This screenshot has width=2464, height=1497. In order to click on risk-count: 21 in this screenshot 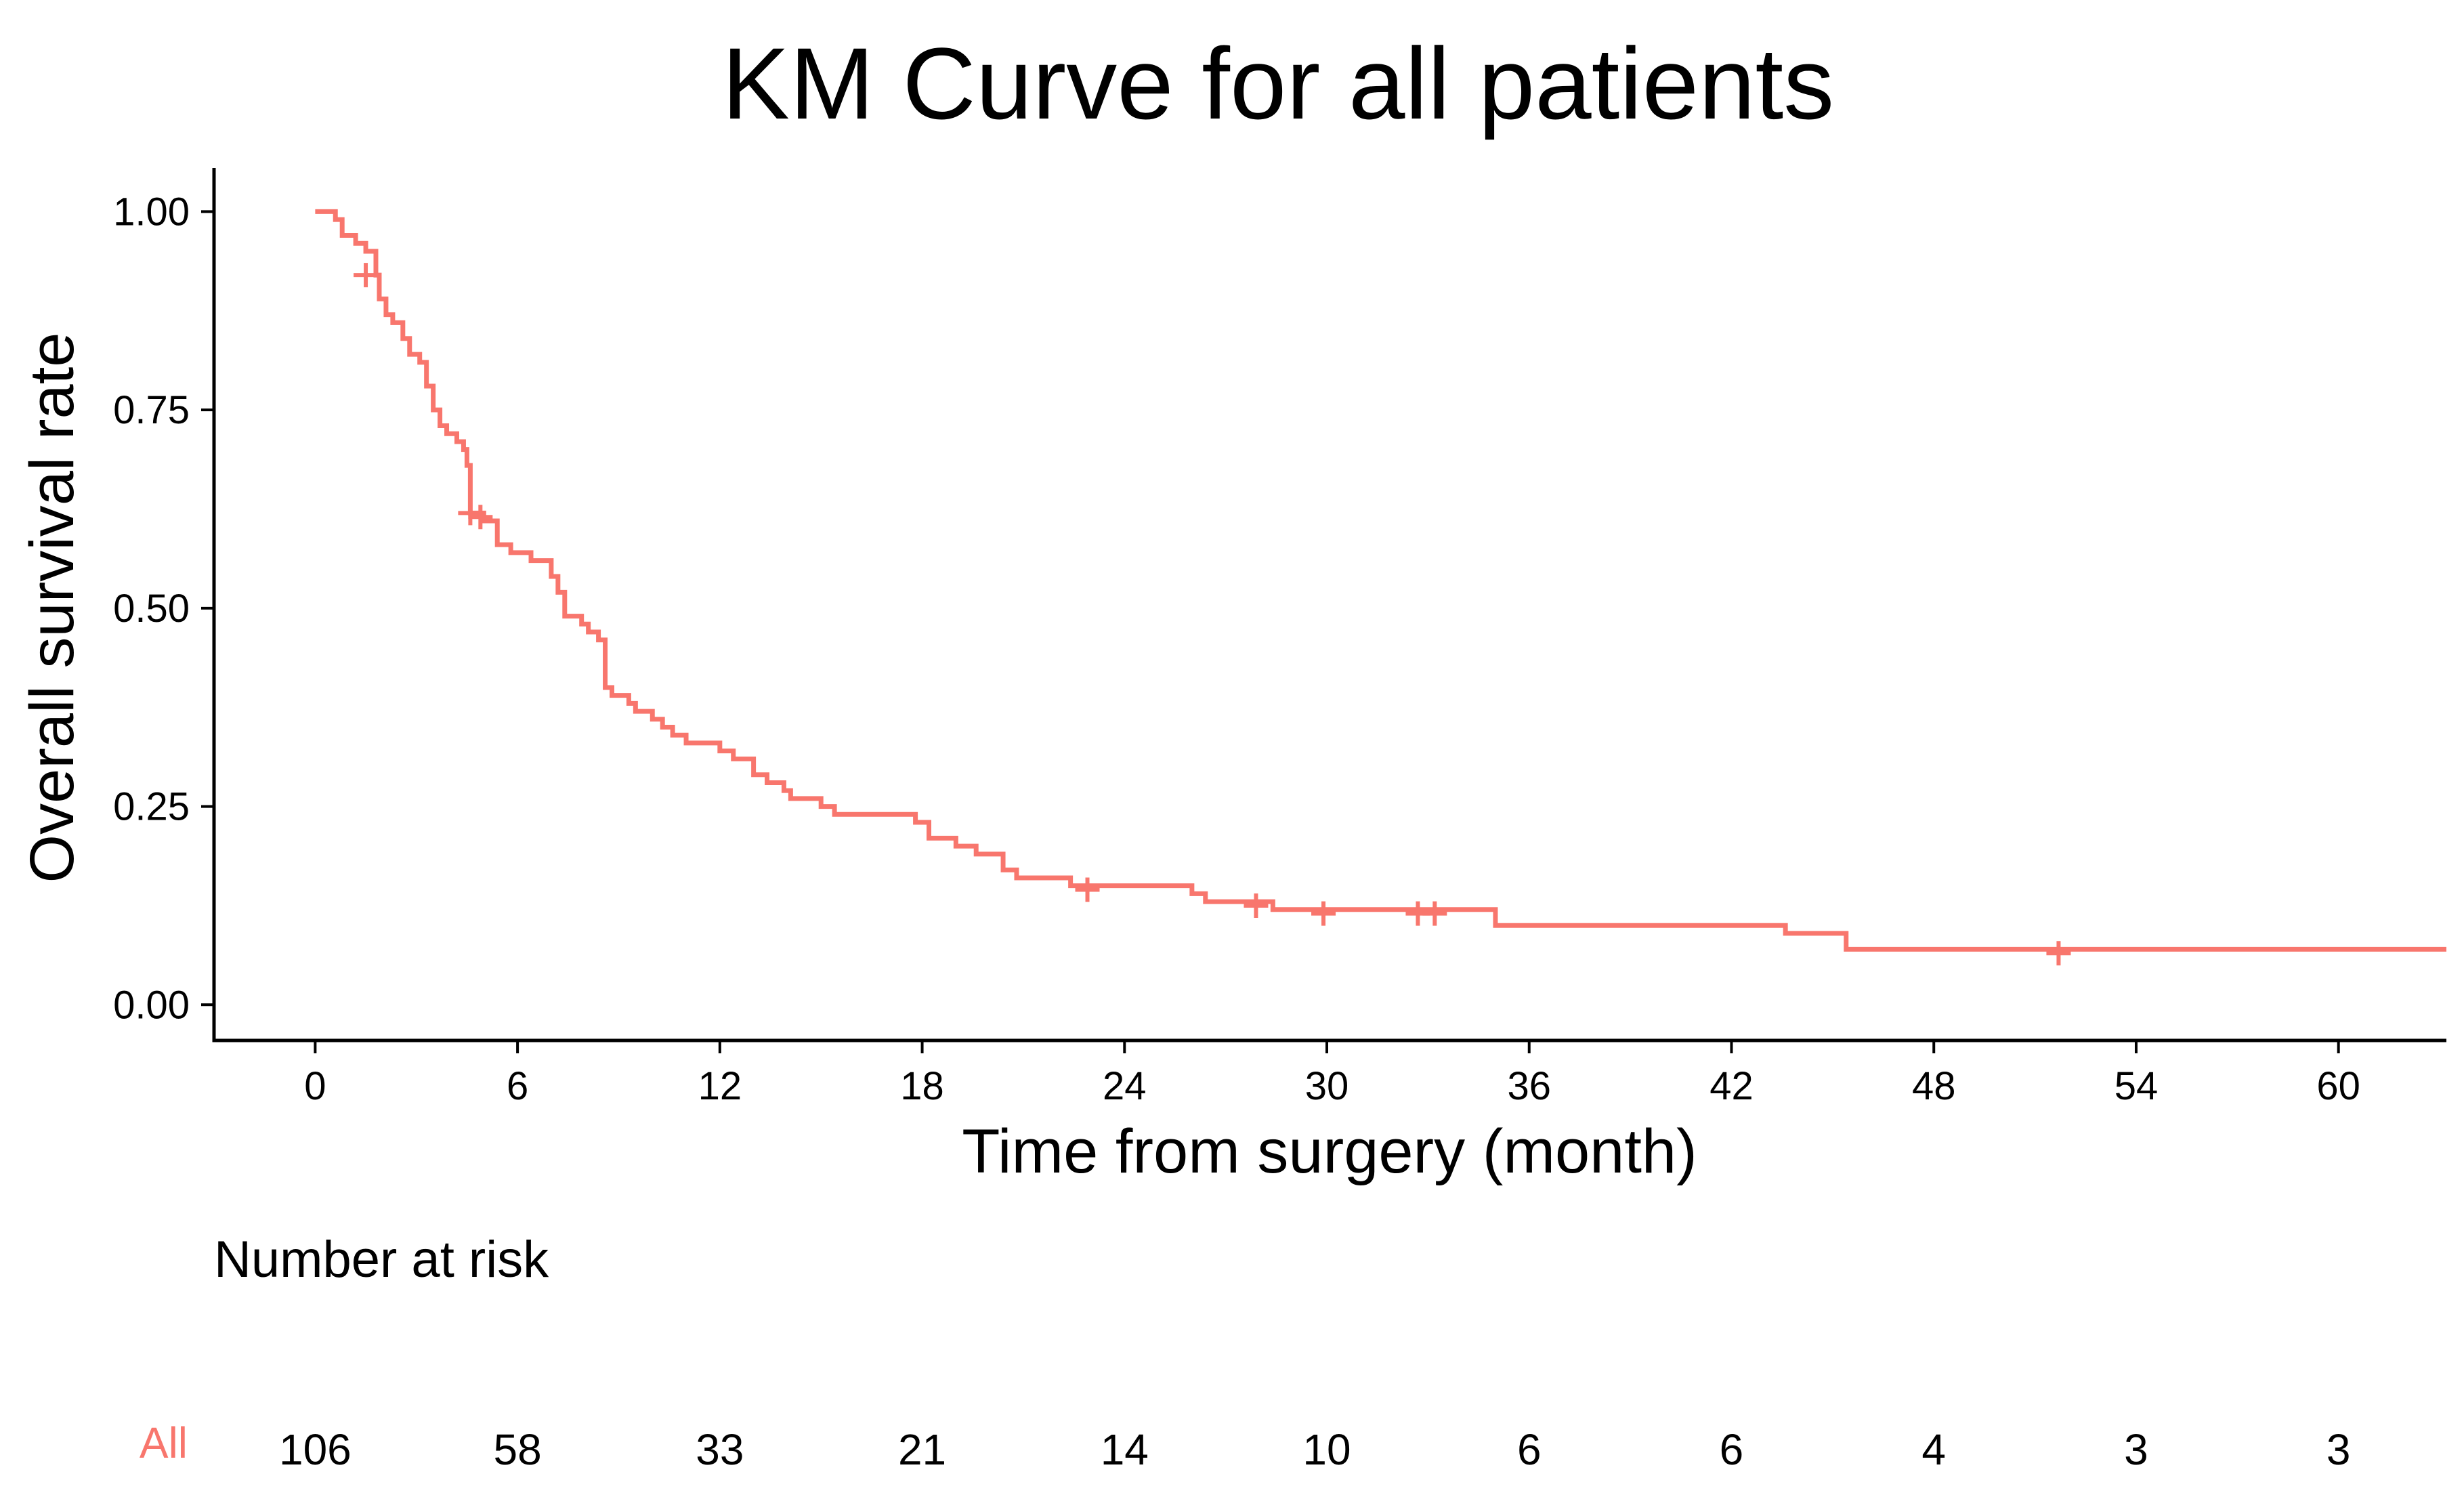, I will do `click(922, 1449)`.